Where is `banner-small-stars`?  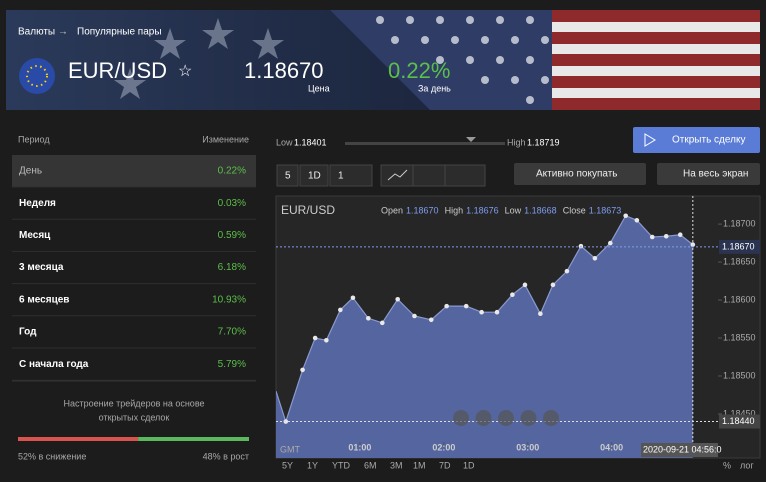 banner-small-stars is located at coordinates (462, 60).